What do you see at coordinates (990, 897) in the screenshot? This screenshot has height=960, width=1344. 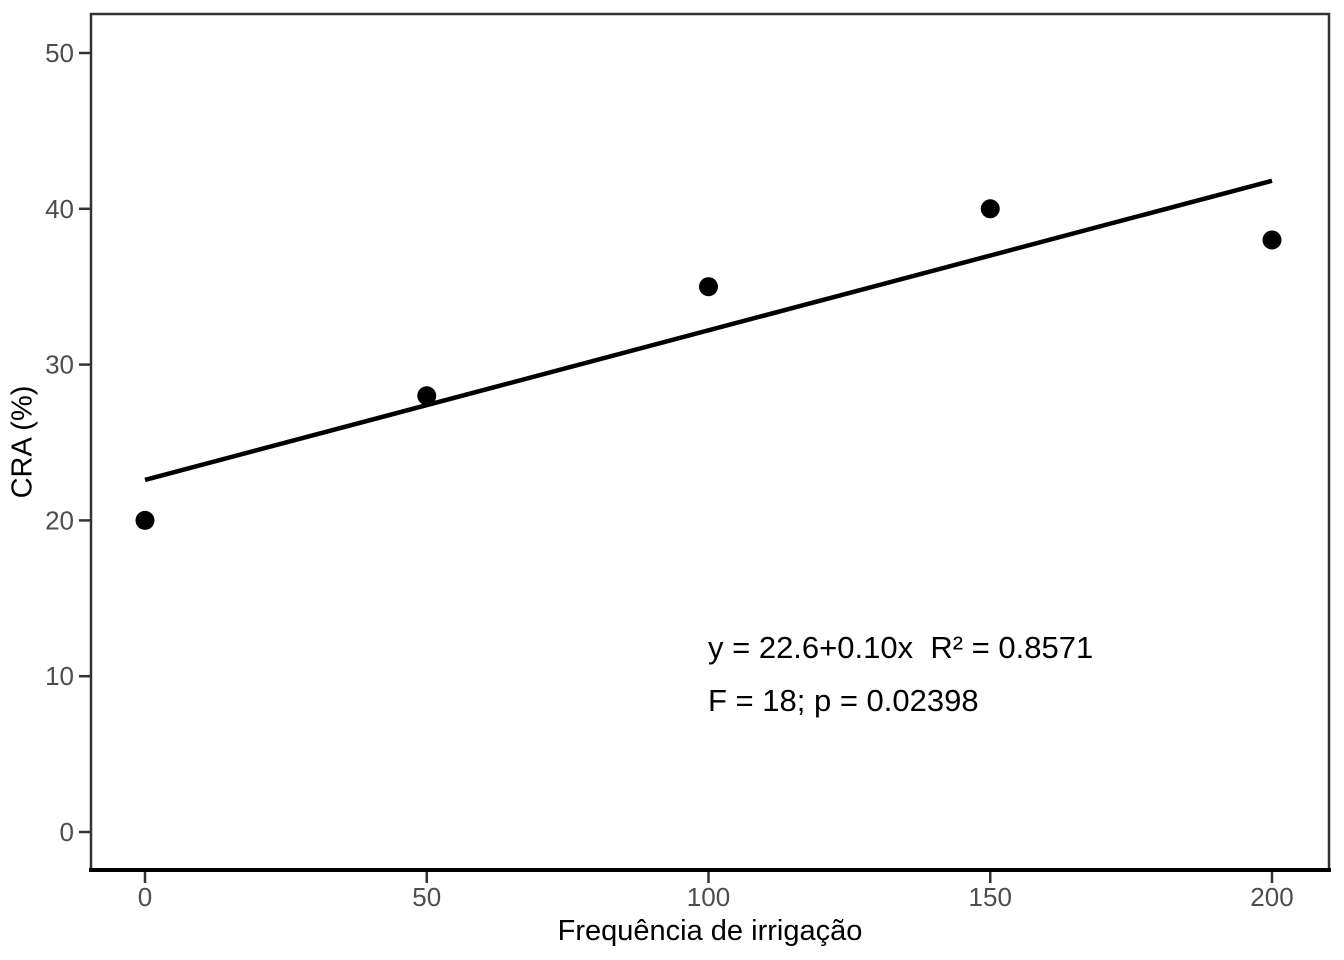 I see `x-tick-label: 150` at bounding box center [990, 897].